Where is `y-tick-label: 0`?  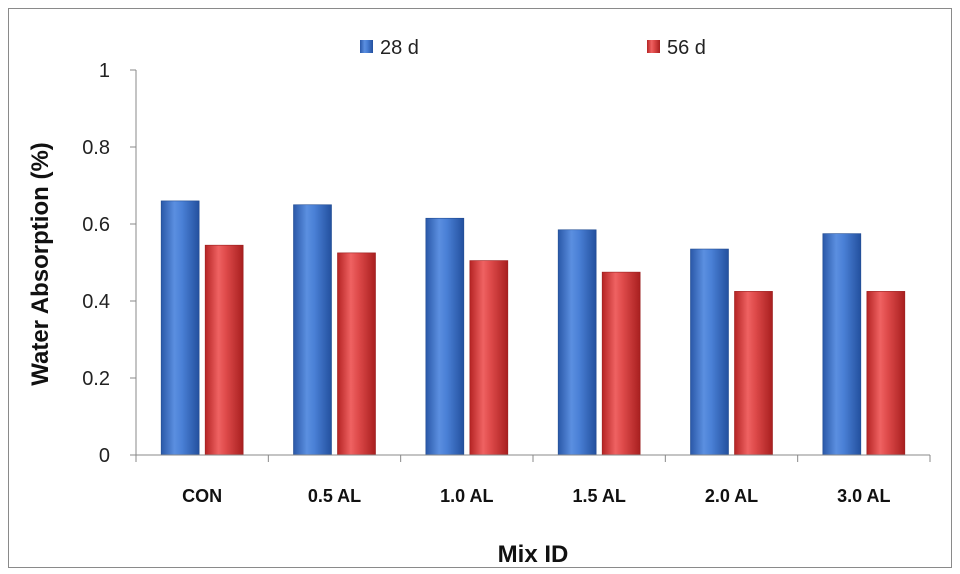 y-tick-label: 0 is located at coordinates (104, 456).